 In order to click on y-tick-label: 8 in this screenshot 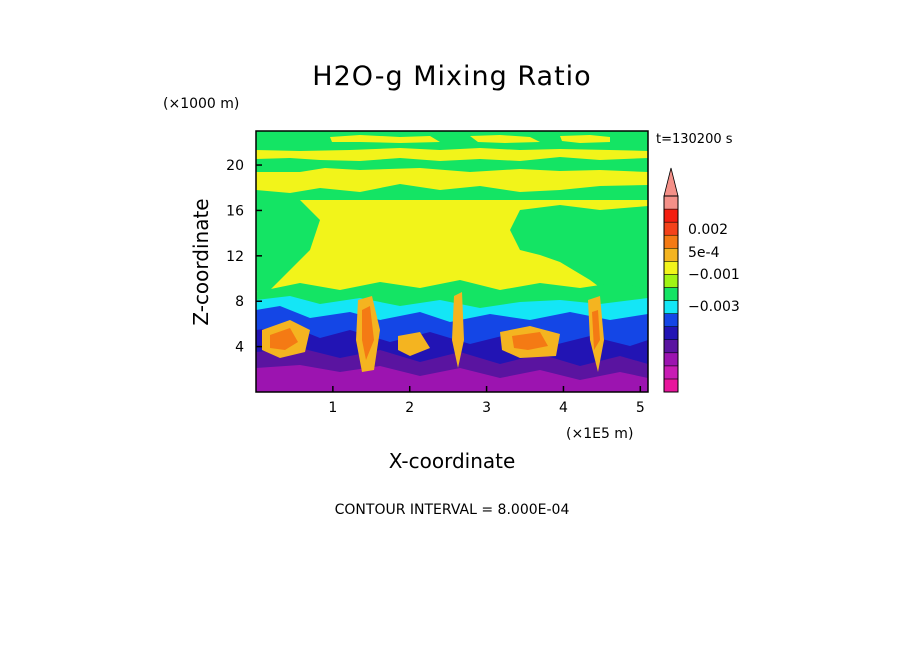, I will do `click(239, 302)`.